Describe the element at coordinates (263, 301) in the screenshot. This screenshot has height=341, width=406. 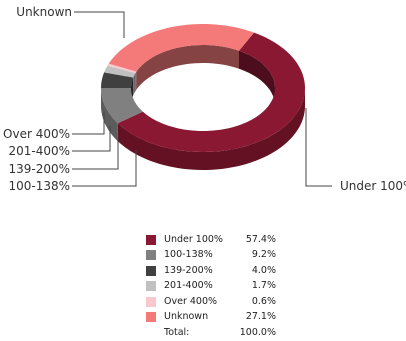
I see `legend-value: 0.6%` at that location.